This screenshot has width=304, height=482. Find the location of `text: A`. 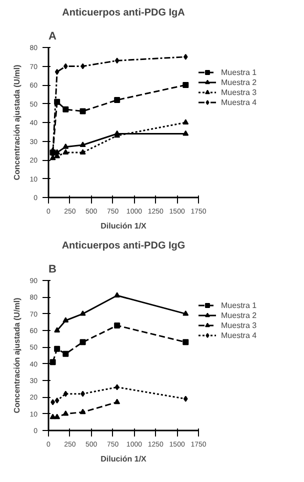

text: A is located at coordinates (52, 36).